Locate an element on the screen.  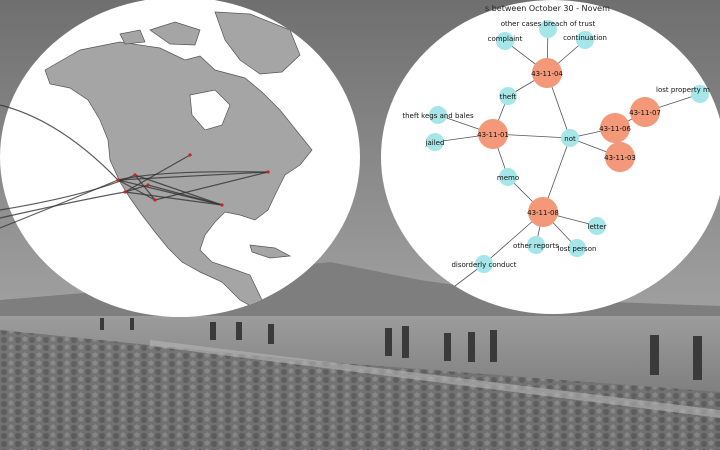
node-label: other reports is located at coordinates (536, 246).